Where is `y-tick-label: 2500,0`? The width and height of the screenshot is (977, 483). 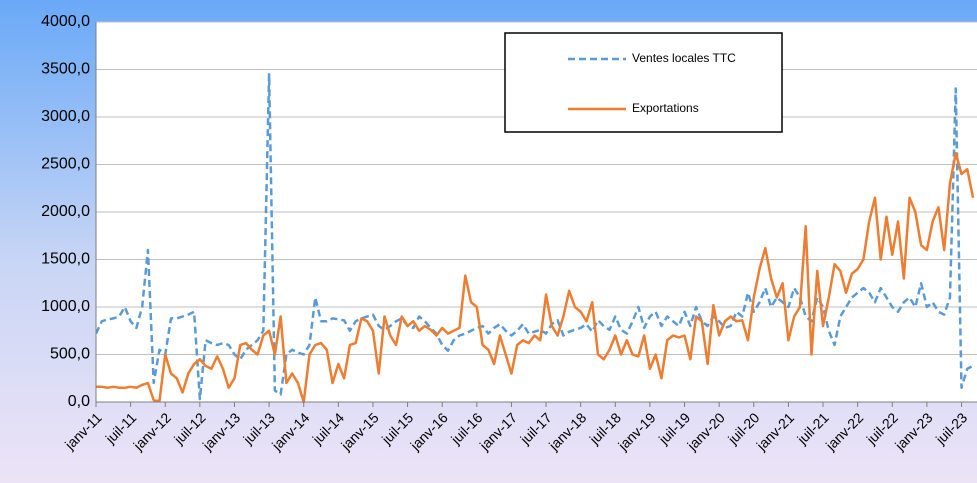 y-tick-label: 2500,0 is located at coordinates (65, 164).